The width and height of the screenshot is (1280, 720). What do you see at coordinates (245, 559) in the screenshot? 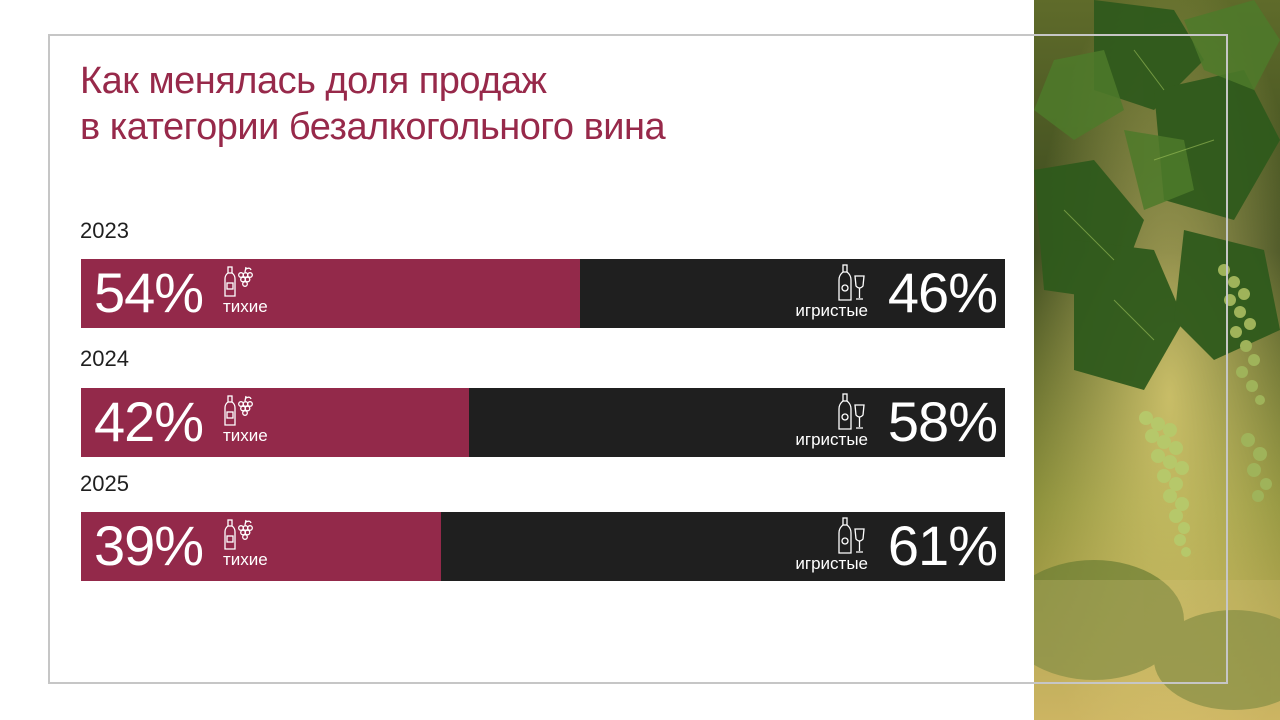
I see `still-label-2025: тихие` at bounding box center [245, 559].